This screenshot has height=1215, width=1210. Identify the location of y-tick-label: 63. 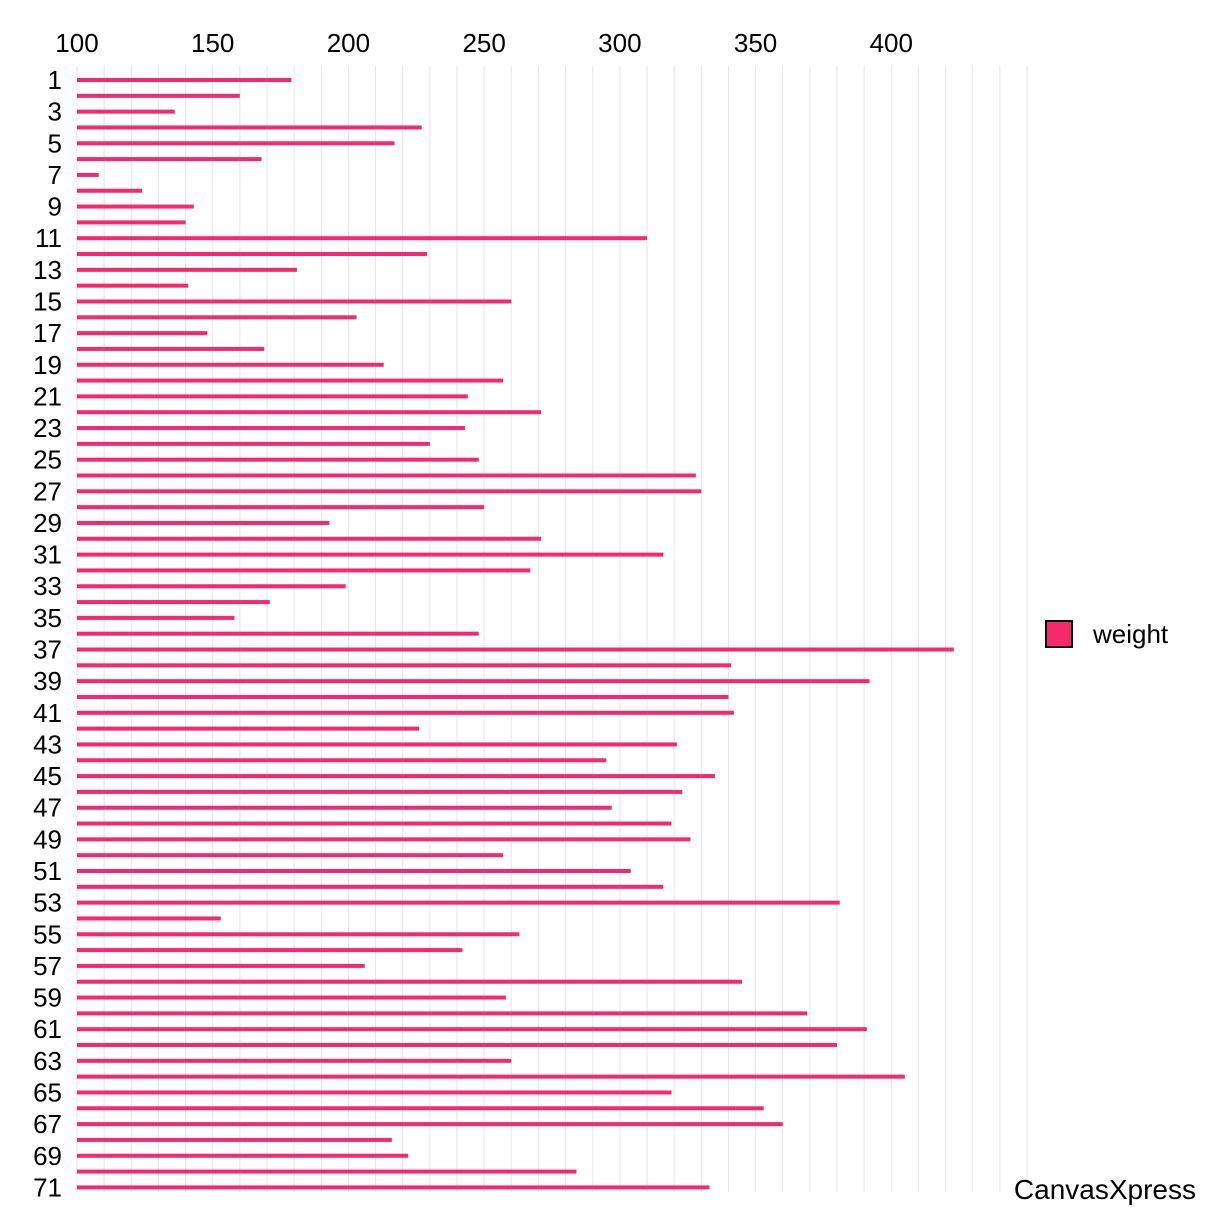
(47, 1061).